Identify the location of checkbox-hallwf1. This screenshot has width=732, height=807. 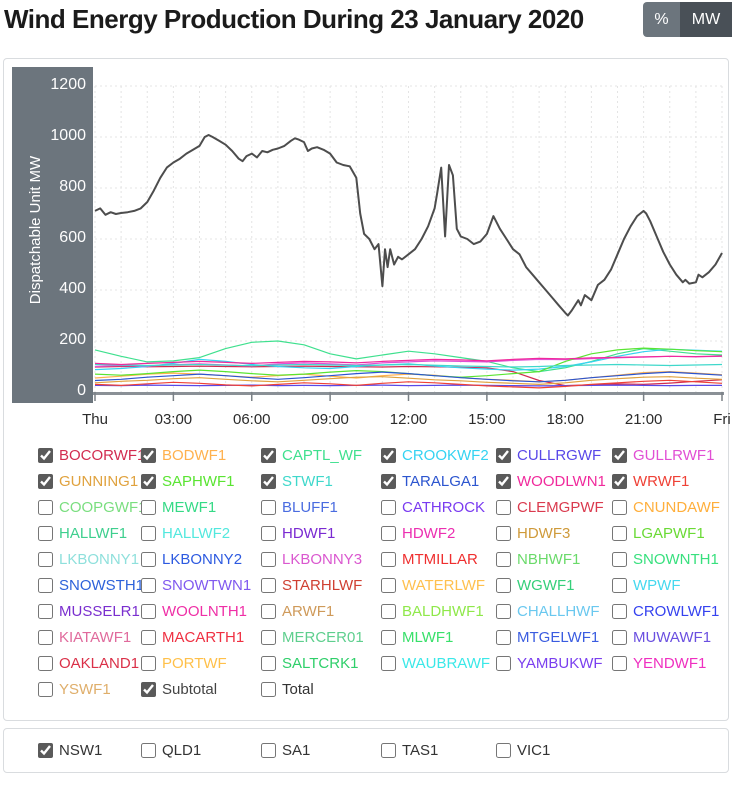
(45, 533).